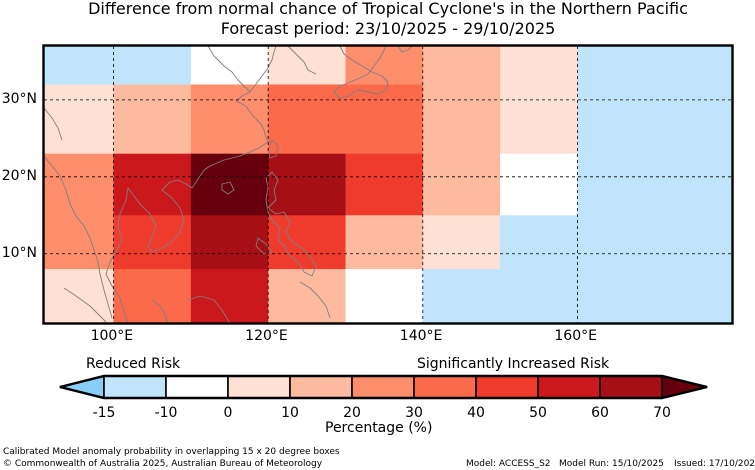 The height and width of the screenshot is (470, 755). Describe the element at coordinates (379, 428) in the screenshot. I see `colorbar-title: Percentage (%)` at that location.